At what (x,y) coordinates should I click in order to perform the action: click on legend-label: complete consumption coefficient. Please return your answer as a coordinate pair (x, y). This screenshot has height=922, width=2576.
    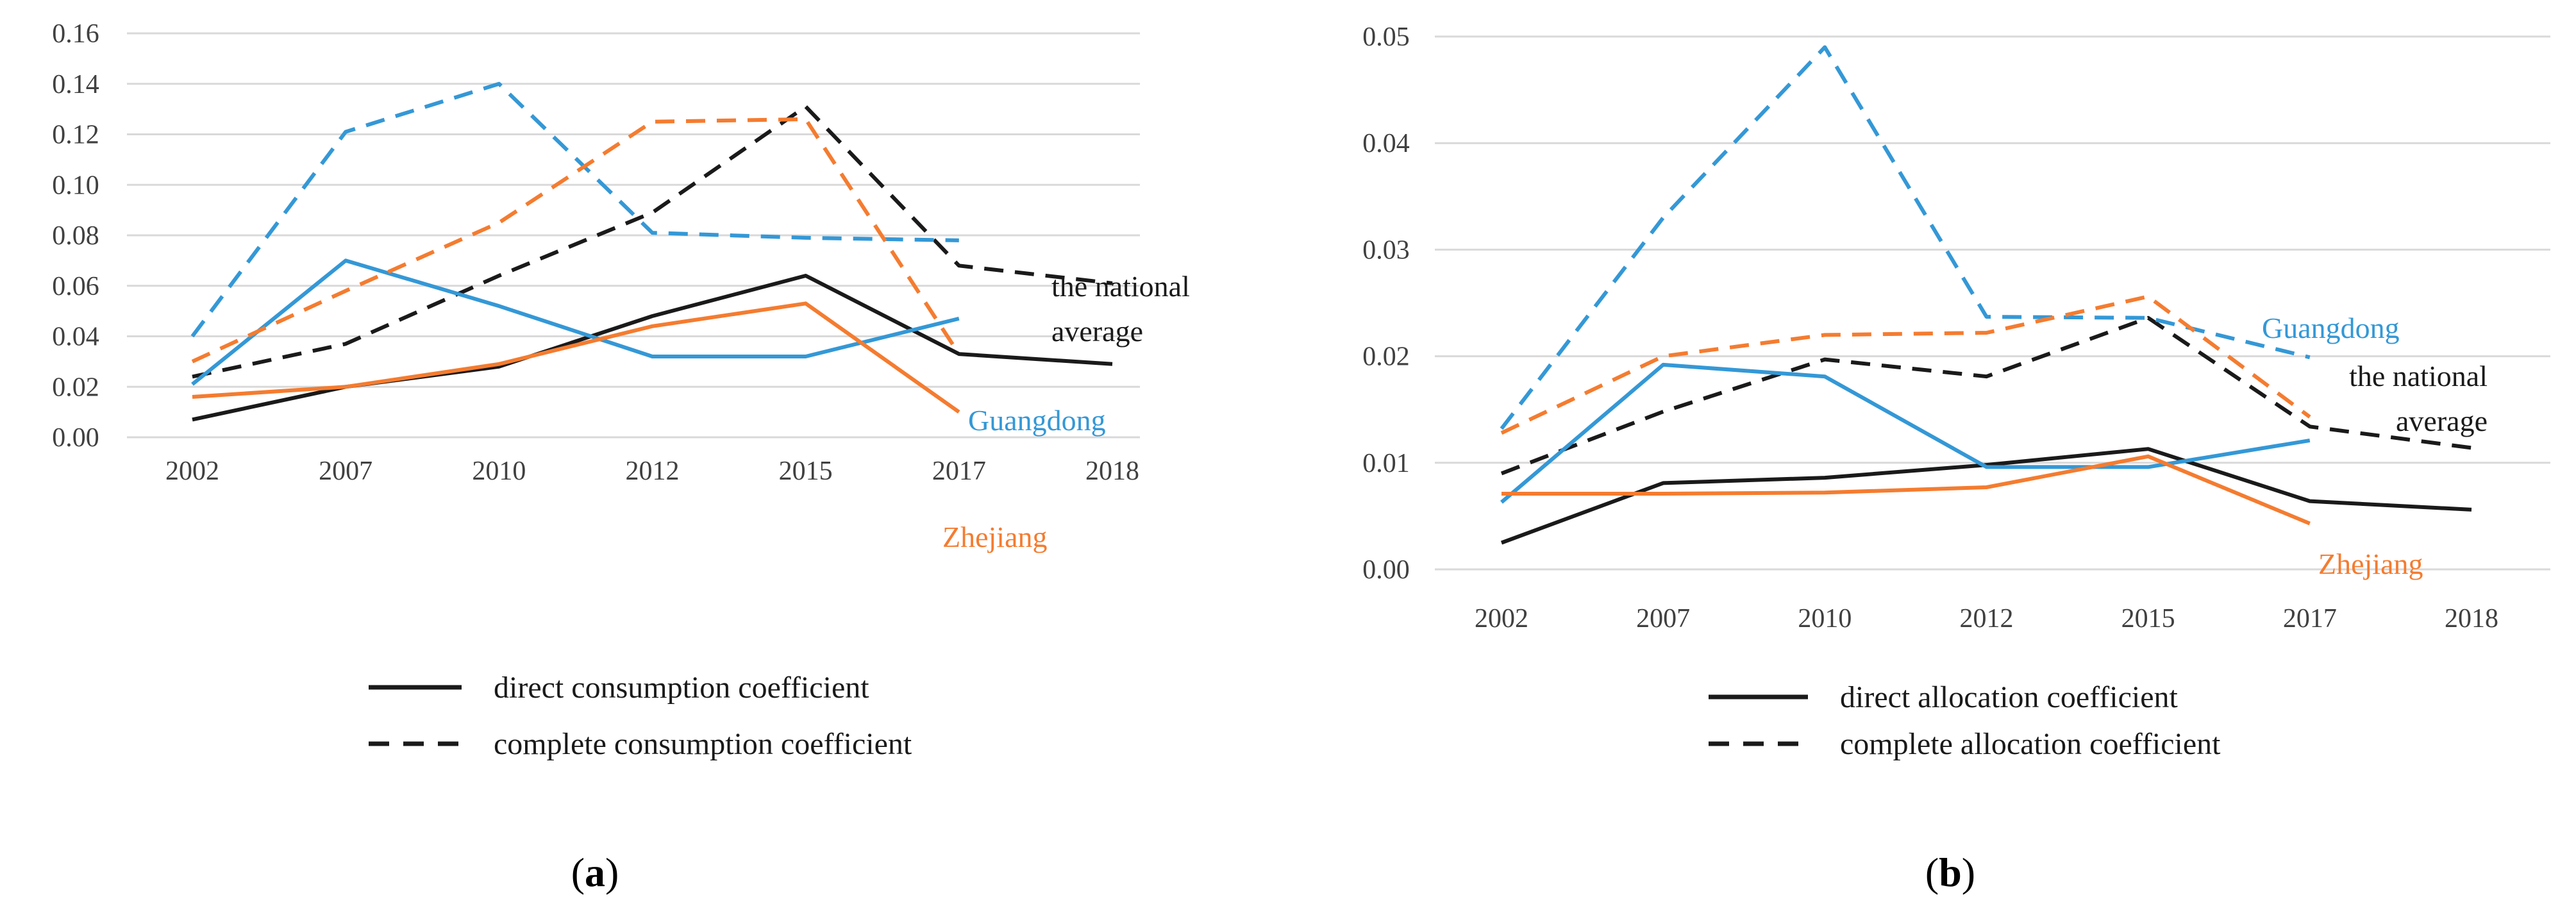
    Looking at the image, I should click on (703, 744).